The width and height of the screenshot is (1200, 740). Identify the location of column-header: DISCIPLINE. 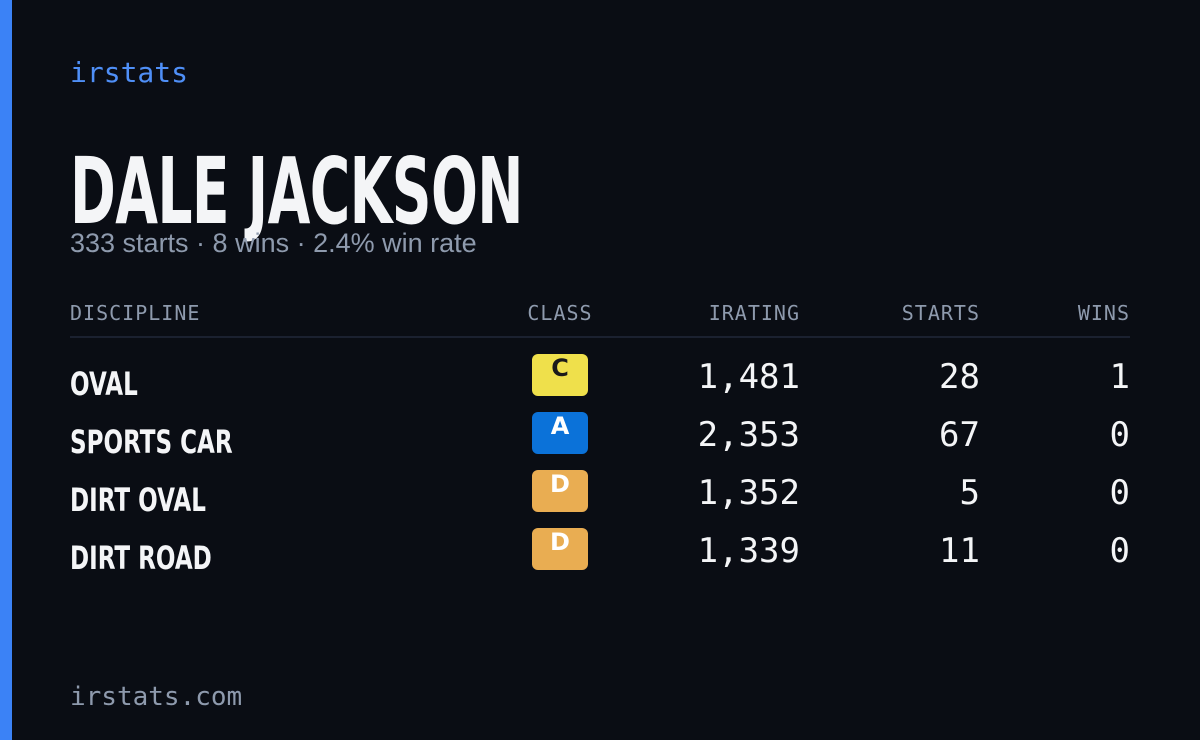
(135, 313).